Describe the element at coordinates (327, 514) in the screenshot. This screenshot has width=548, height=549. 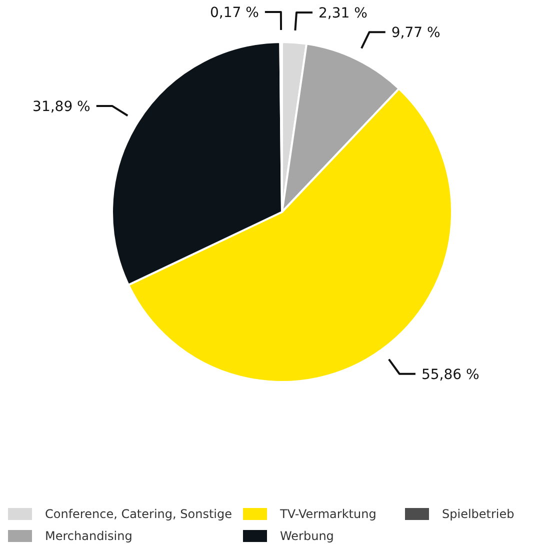
I see `legend-label: TV-Vermarktung` at that location.